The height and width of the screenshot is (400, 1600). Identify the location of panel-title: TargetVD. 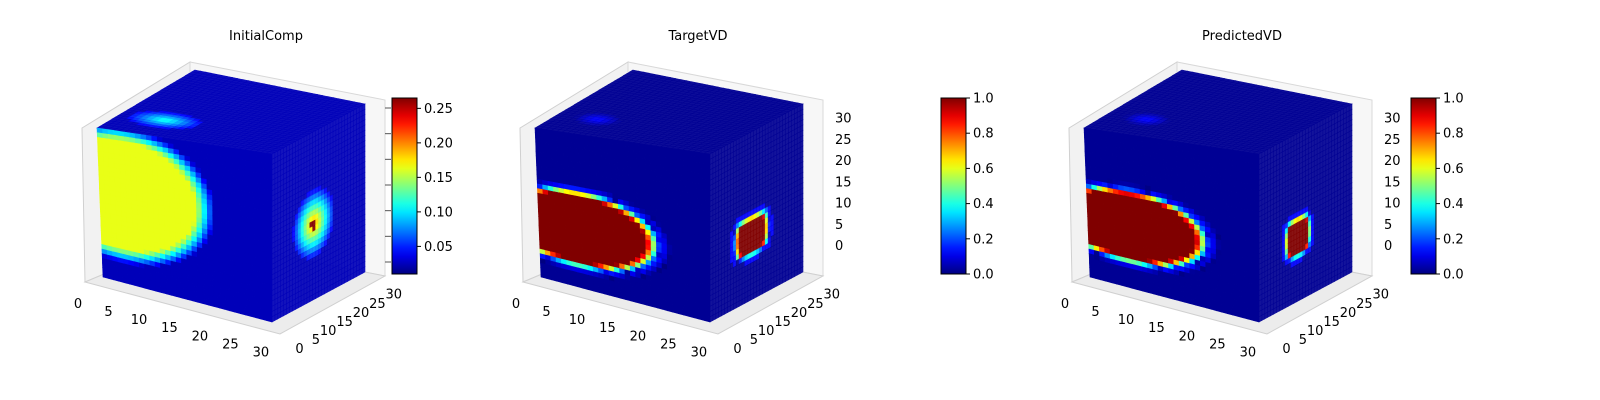
(697, 36).